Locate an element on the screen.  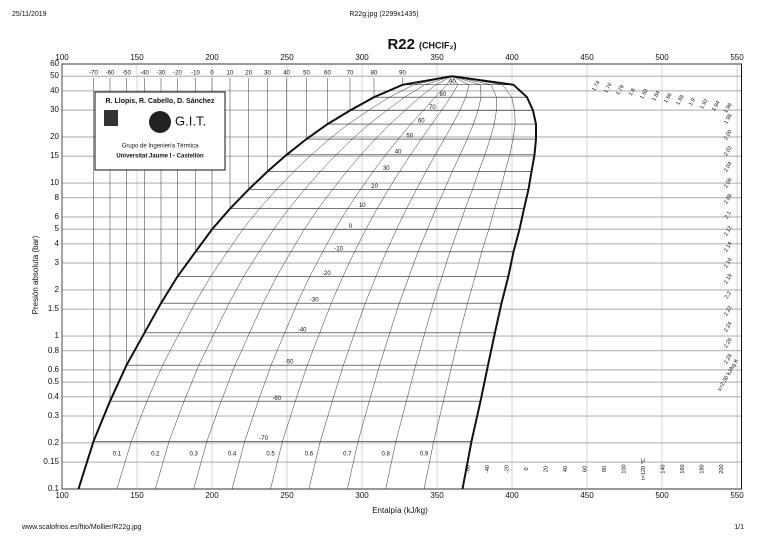
footer-url: www.scalofrios.es/ftio/Mollier/R22g.jpg is located at coordinates (81, 527).